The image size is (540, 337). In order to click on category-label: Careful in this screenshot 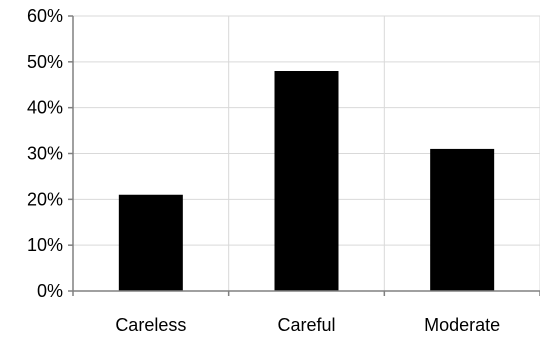, I will do `click(306, 325)`.